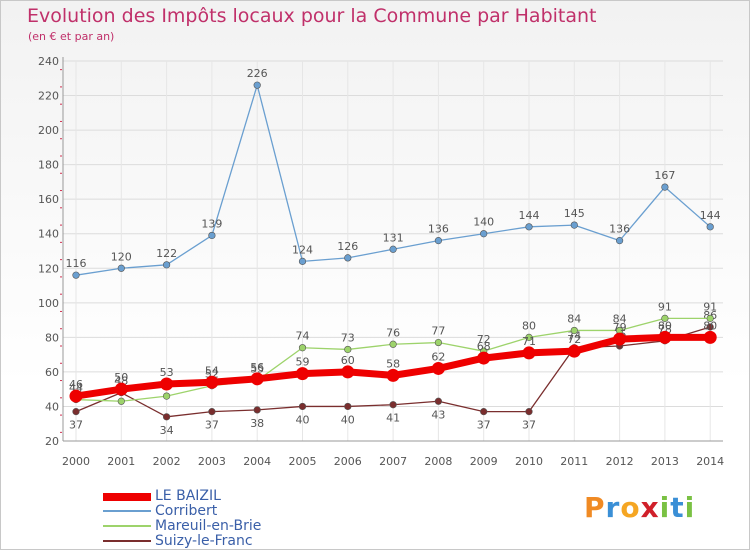  Describe the element at coordinates (48, 303) in the screenshot. I see `y-tick-label: 100` at that location.